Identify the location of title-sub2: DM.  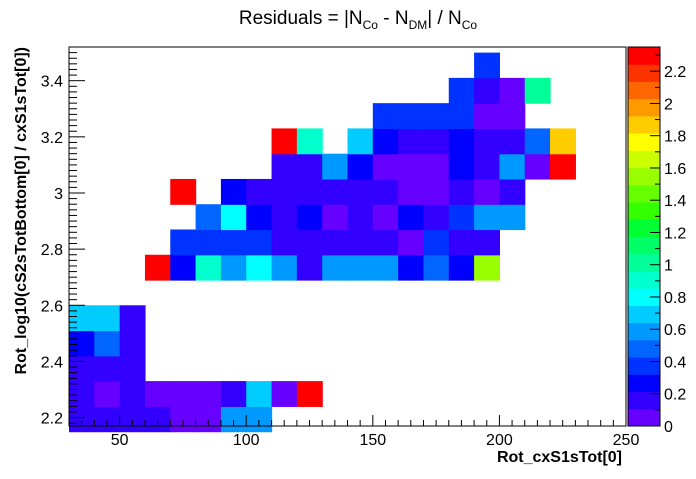
(418, 25).